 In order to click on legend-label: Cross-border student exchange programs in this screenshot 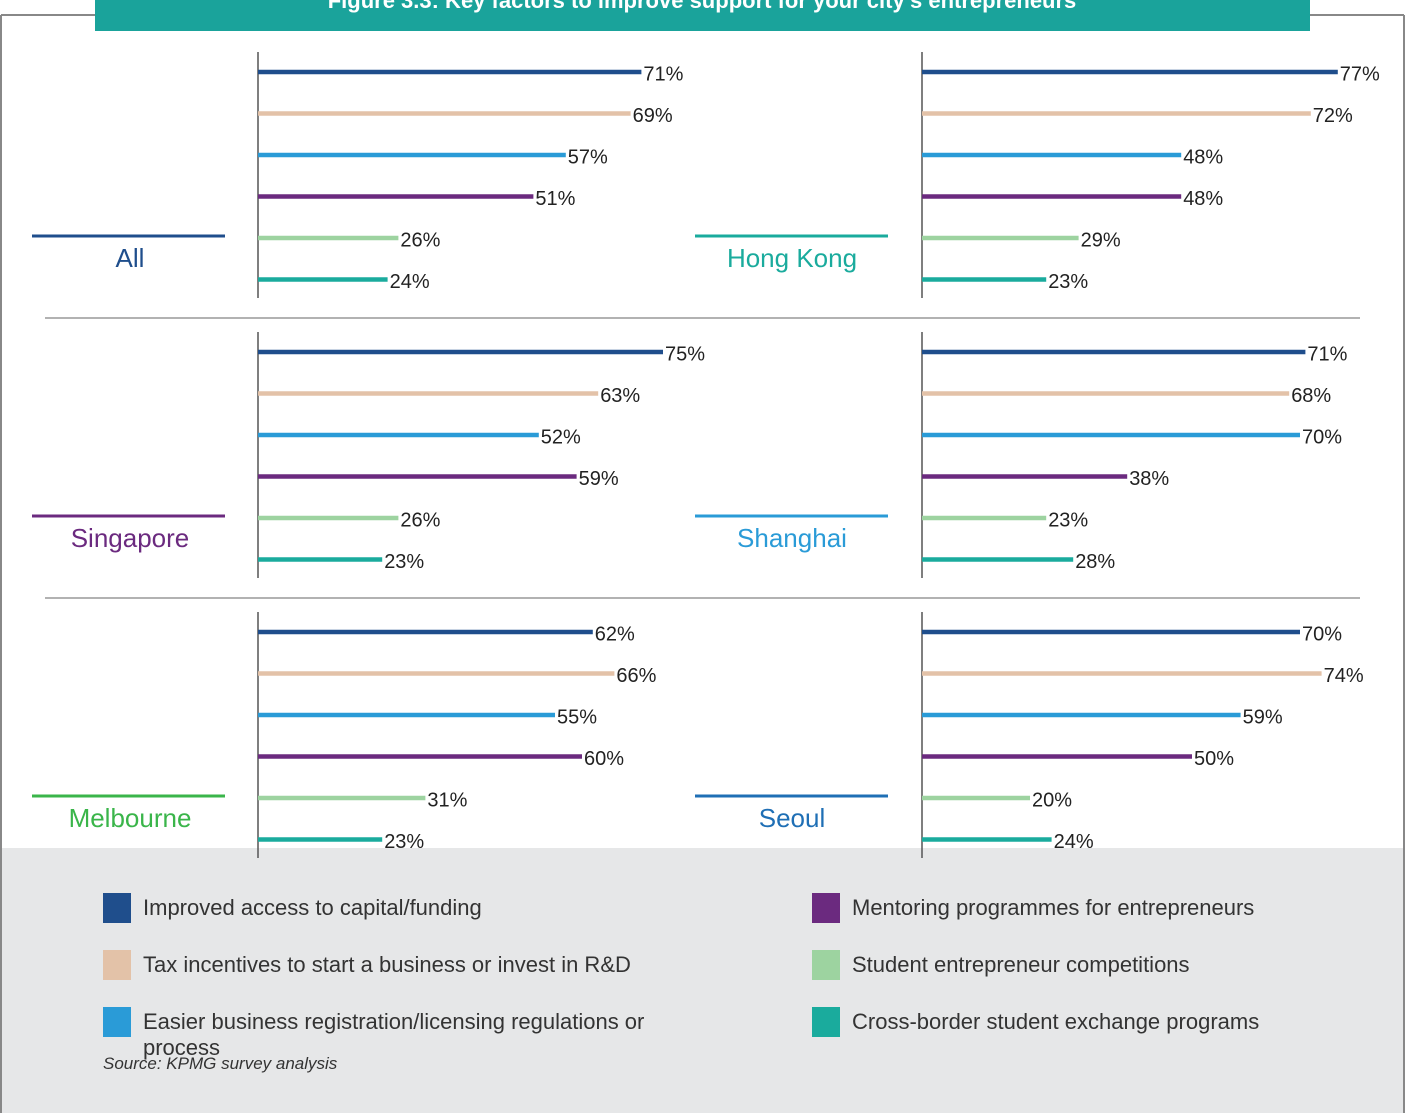, I will do `click(1056, 1021)`.